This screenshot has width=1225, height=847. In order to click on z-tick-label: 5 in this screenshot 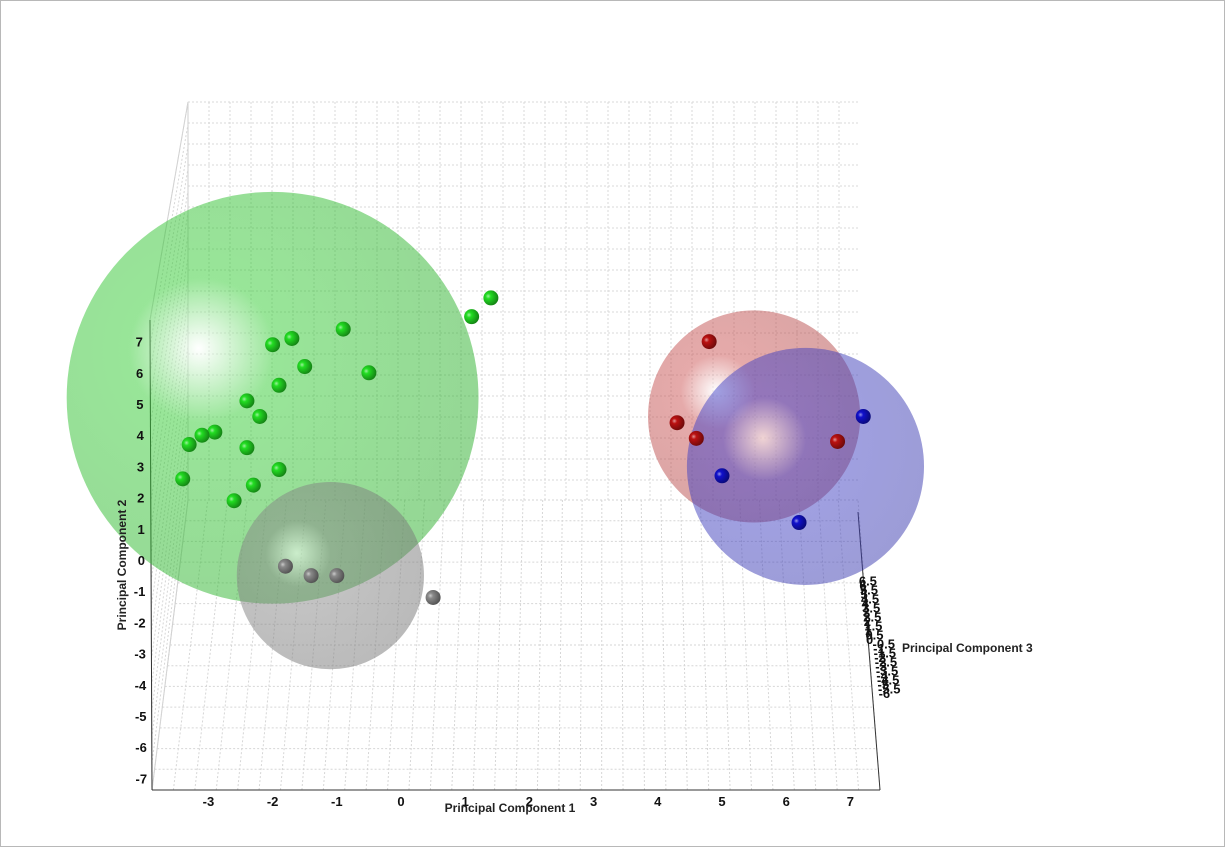, I will do `click(864, 594)`.